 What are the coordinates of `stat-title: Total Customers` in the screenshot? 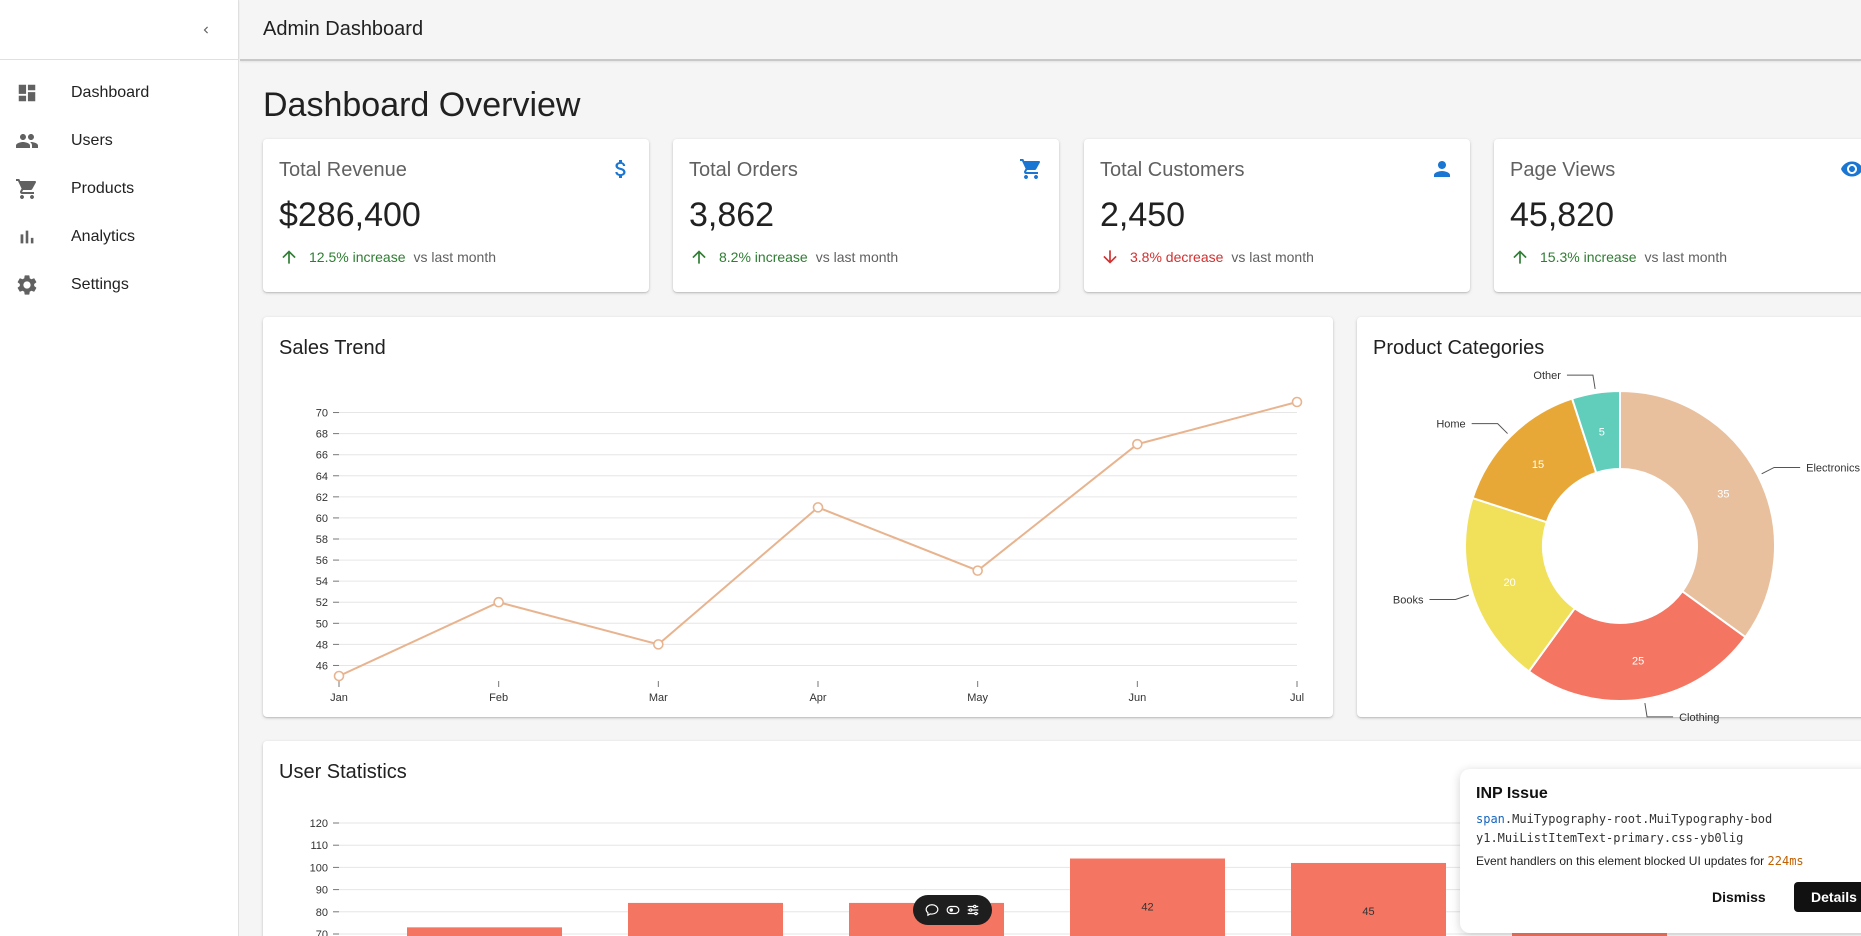 It's located at (1172, 170).